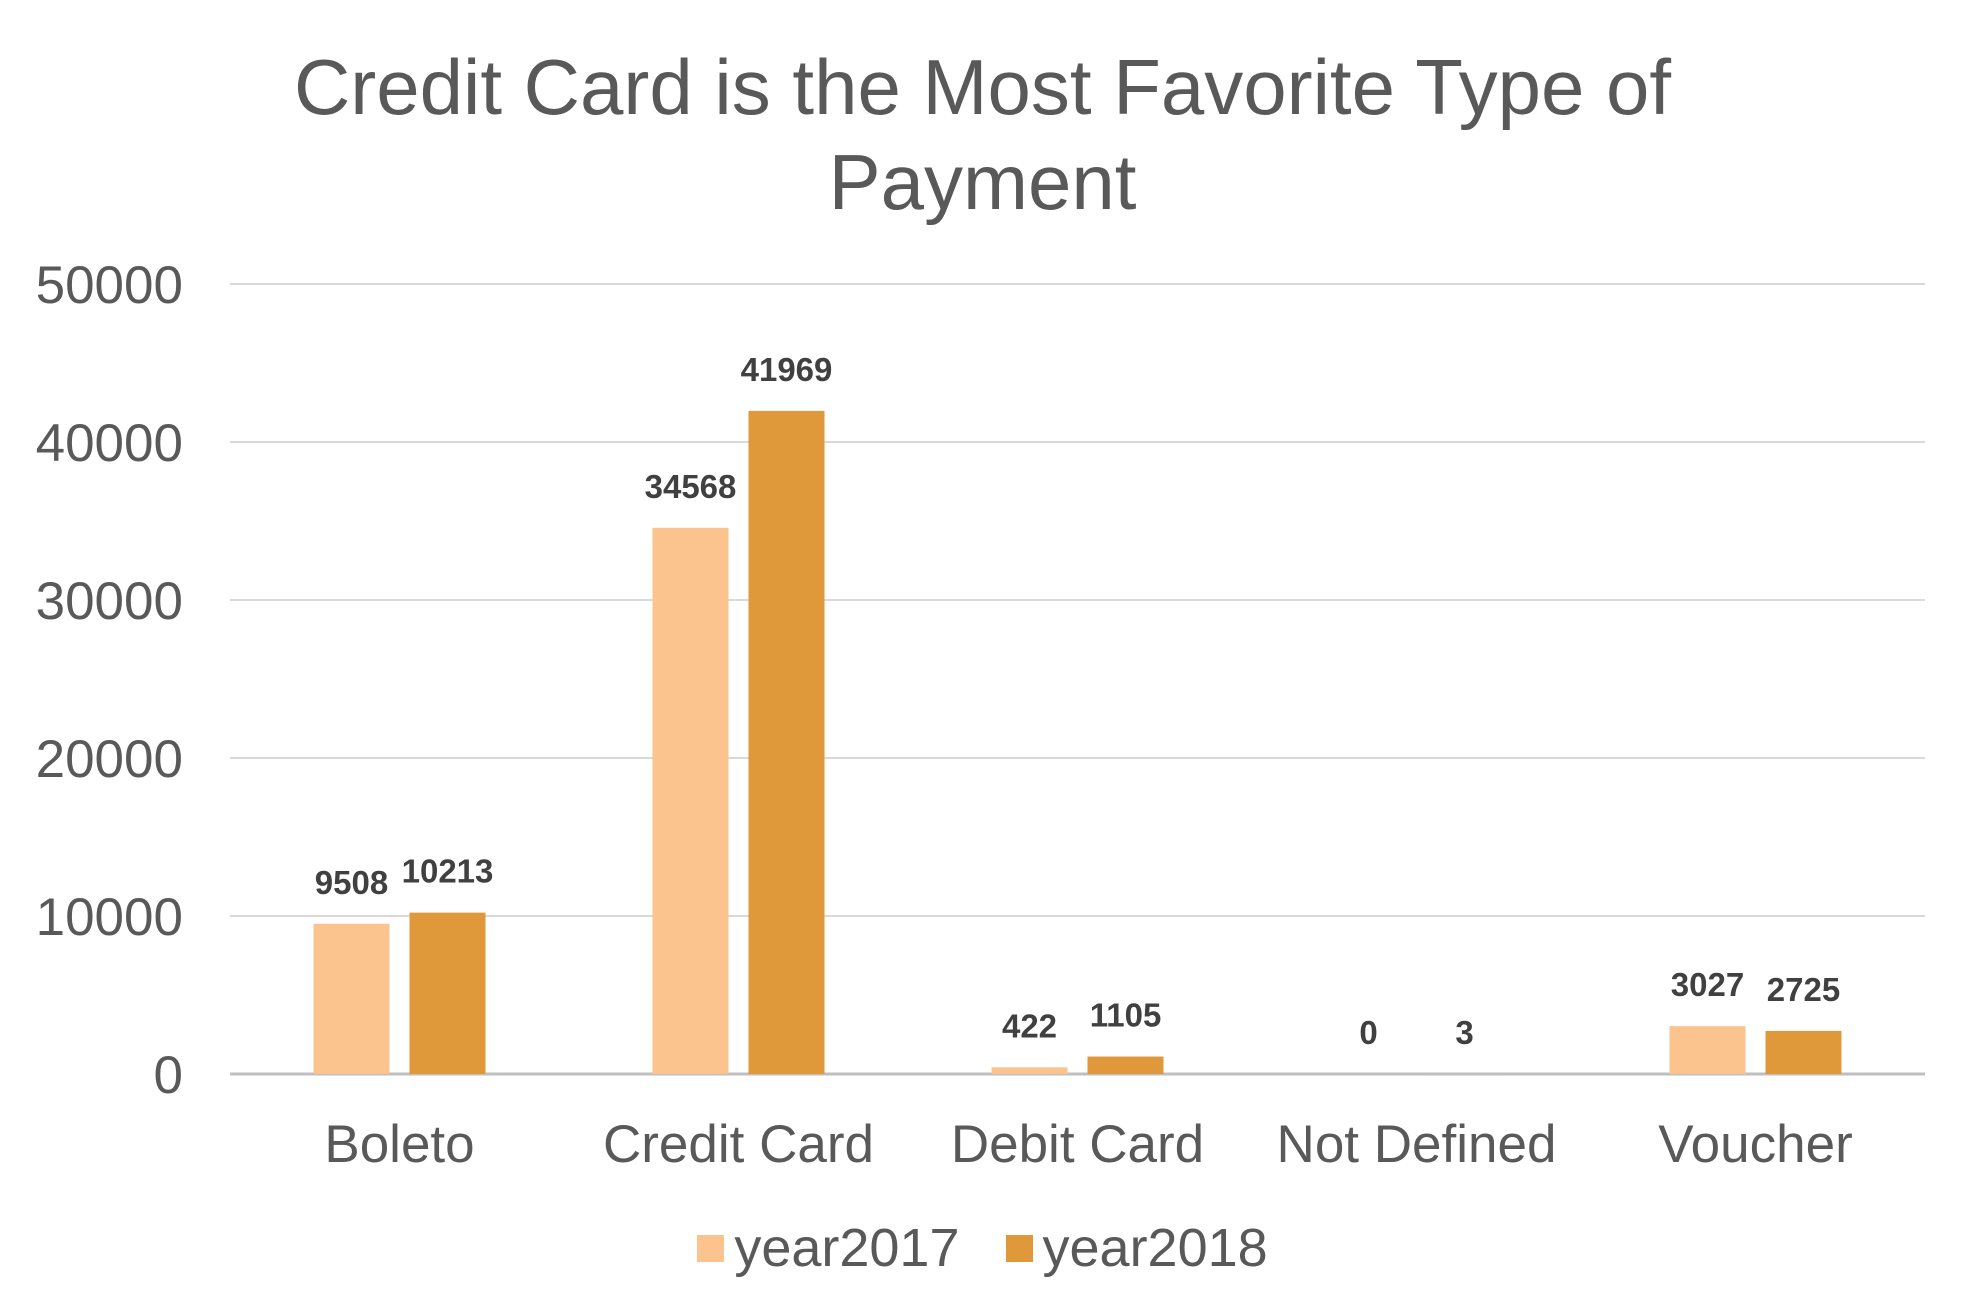 This screenshot has height=1310, width=1965. Describe the element at coordinates (711, 1248) in the screenshot. I see `legend-swatch-year2017` at that location.